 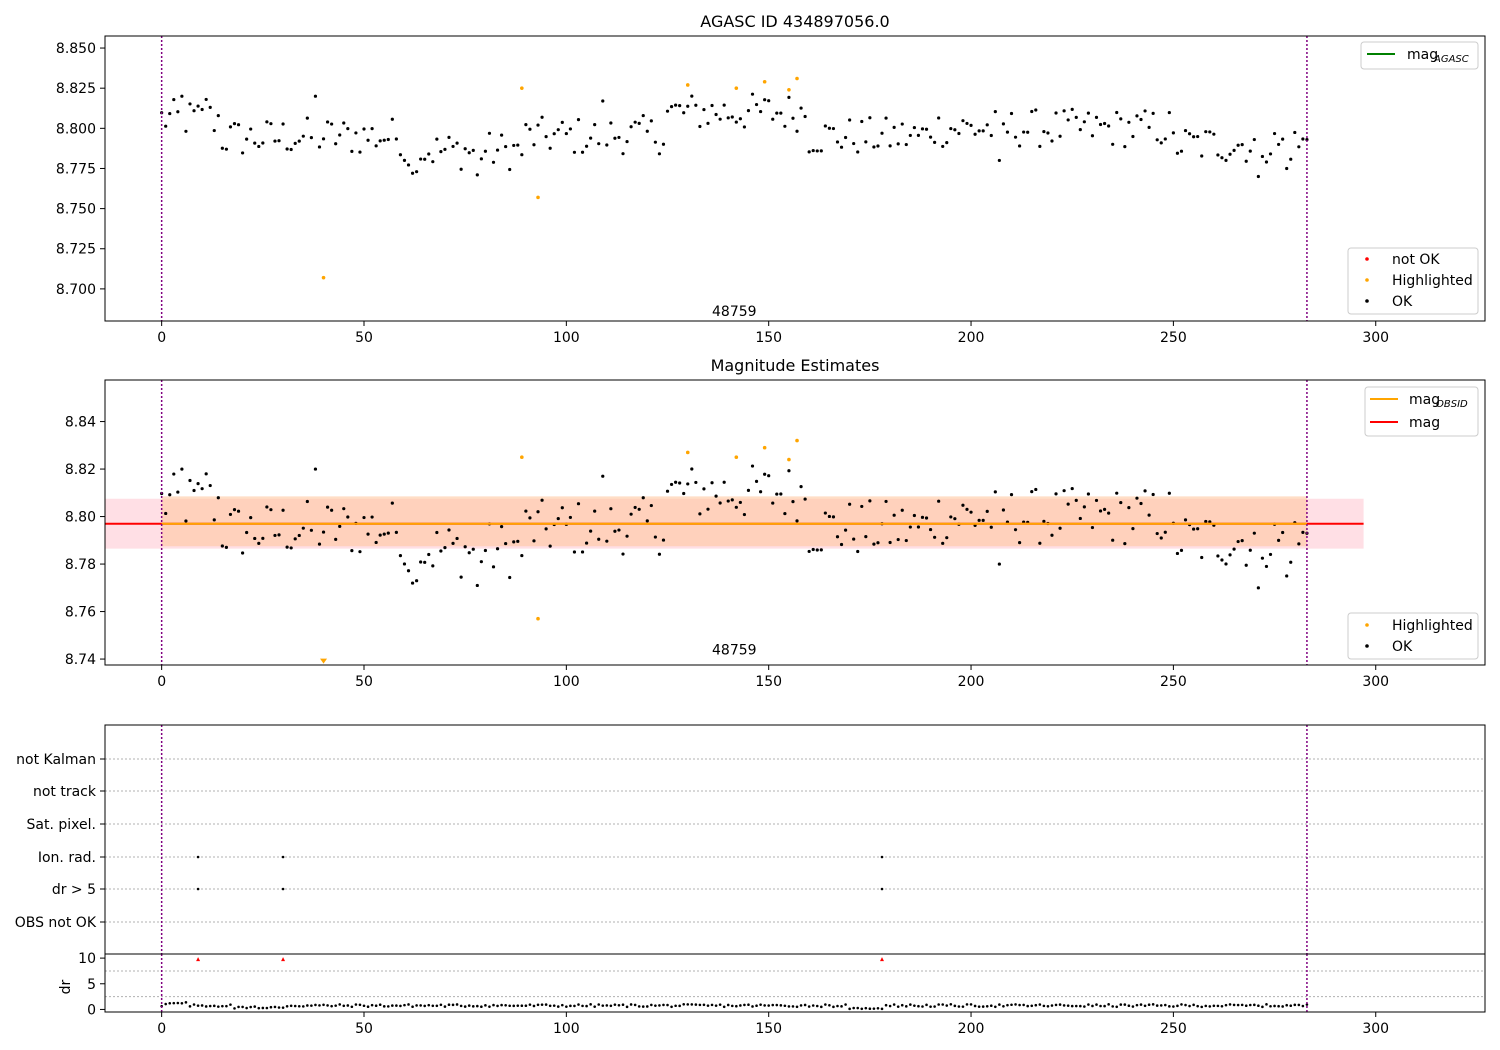 I want to click on x-tick-label: 100, so click(x=566, y=1029).